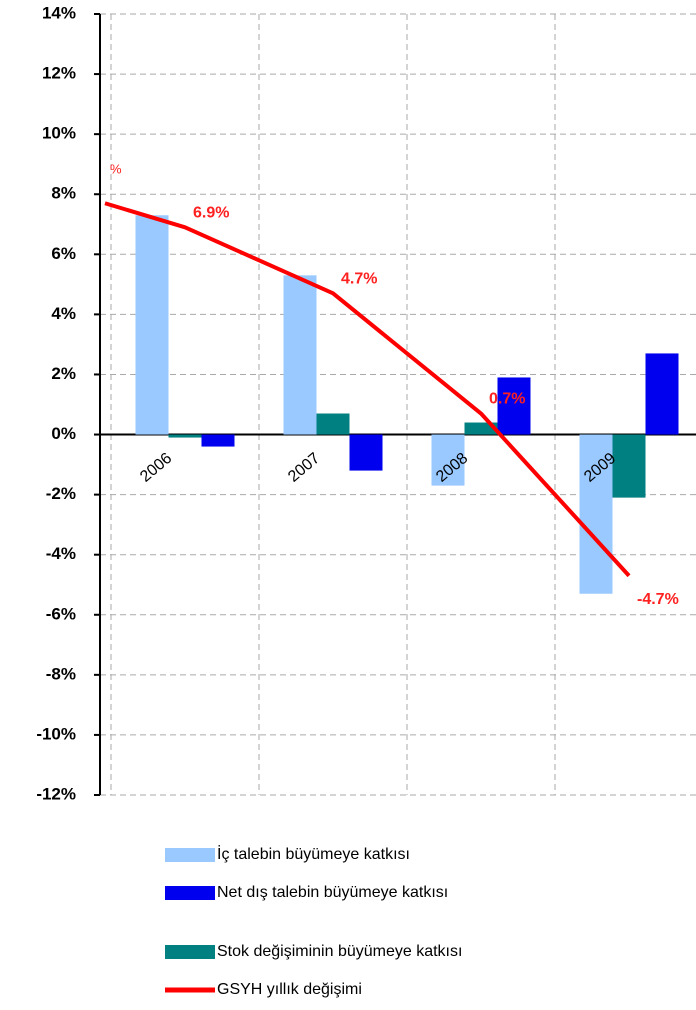 This screenshot has height=1010, width=696. I want to click on x-tick-label: 2006, so click(156, 468).